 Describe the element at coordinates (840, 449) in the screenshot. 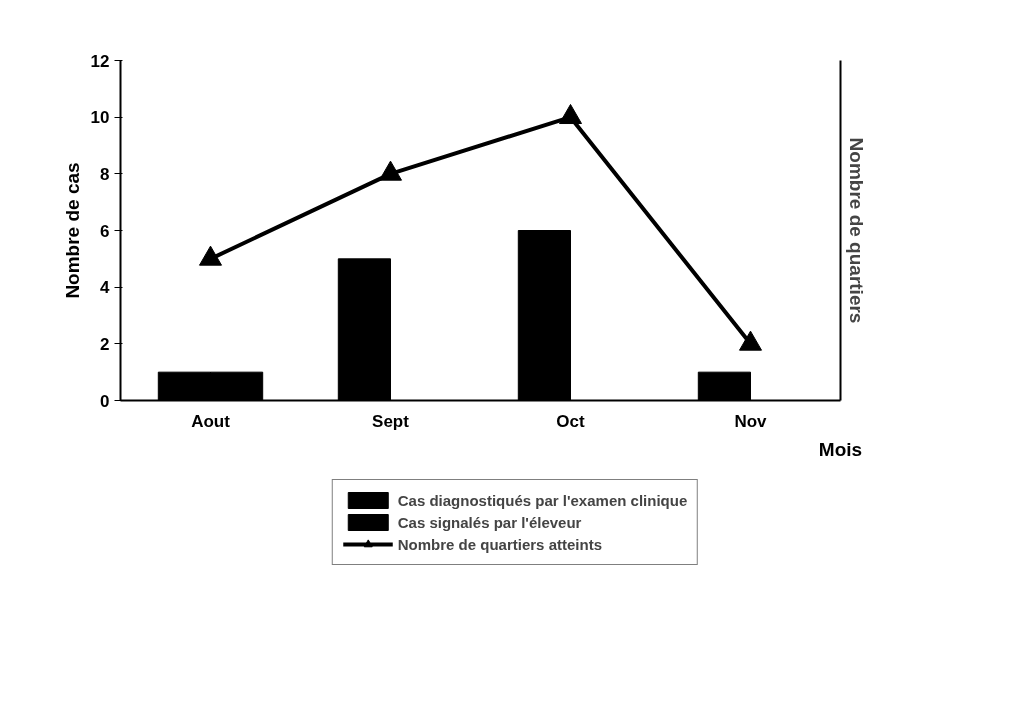

I see `x-axis-title: Mois` at that location.